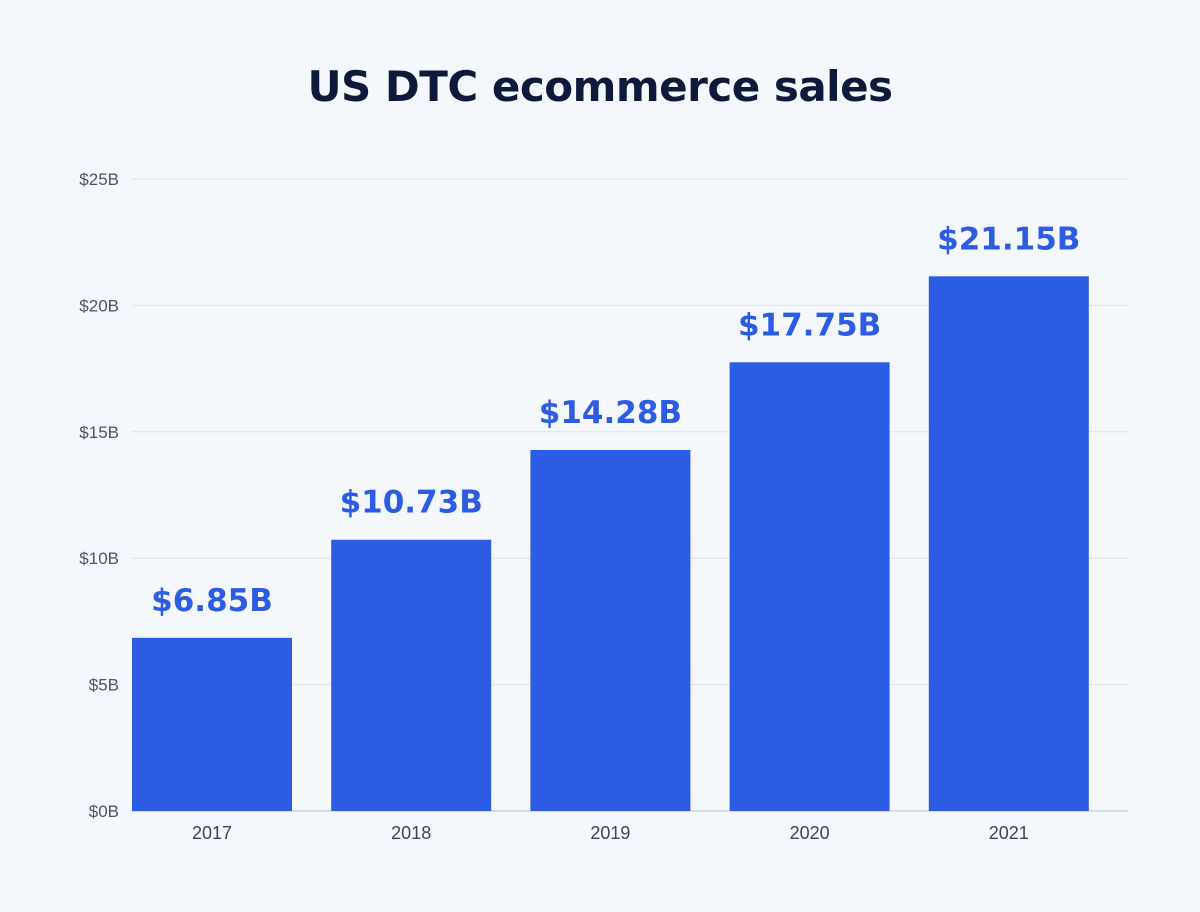  Describe the element at coordinates (104, 811) in the screenshot. I see `y-tick-label: $0B` at that location.